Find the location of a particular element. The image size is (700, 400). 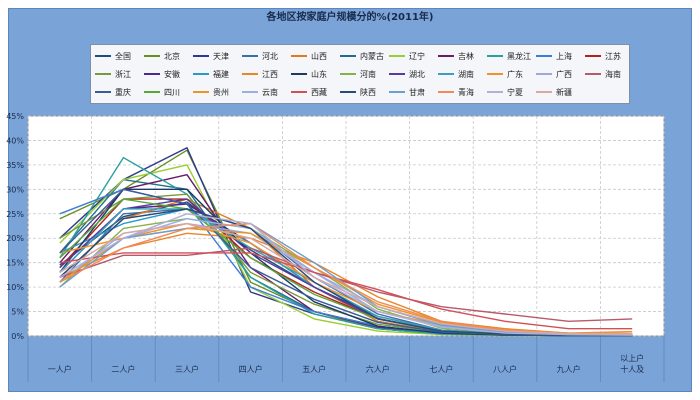

legend-label: 重庆 is located at coordinates (123, 92).